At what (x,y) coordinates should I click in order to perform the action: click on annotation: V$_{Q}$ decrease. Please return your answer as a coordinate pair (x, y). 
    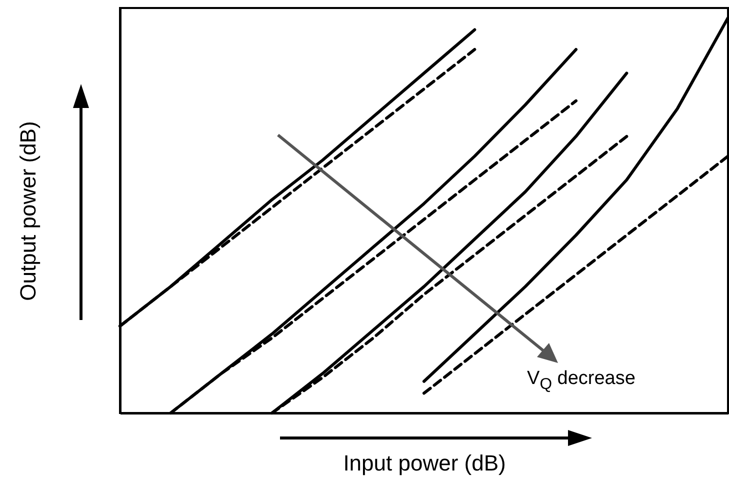
    Looking at the image, I should click on (581, 381).